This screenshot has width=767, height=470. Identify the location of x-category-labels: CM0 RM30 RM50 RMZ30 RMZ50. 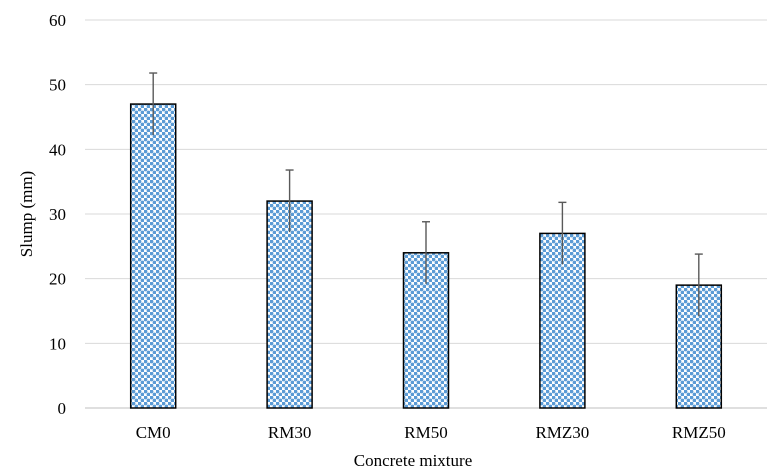
(431, 432).